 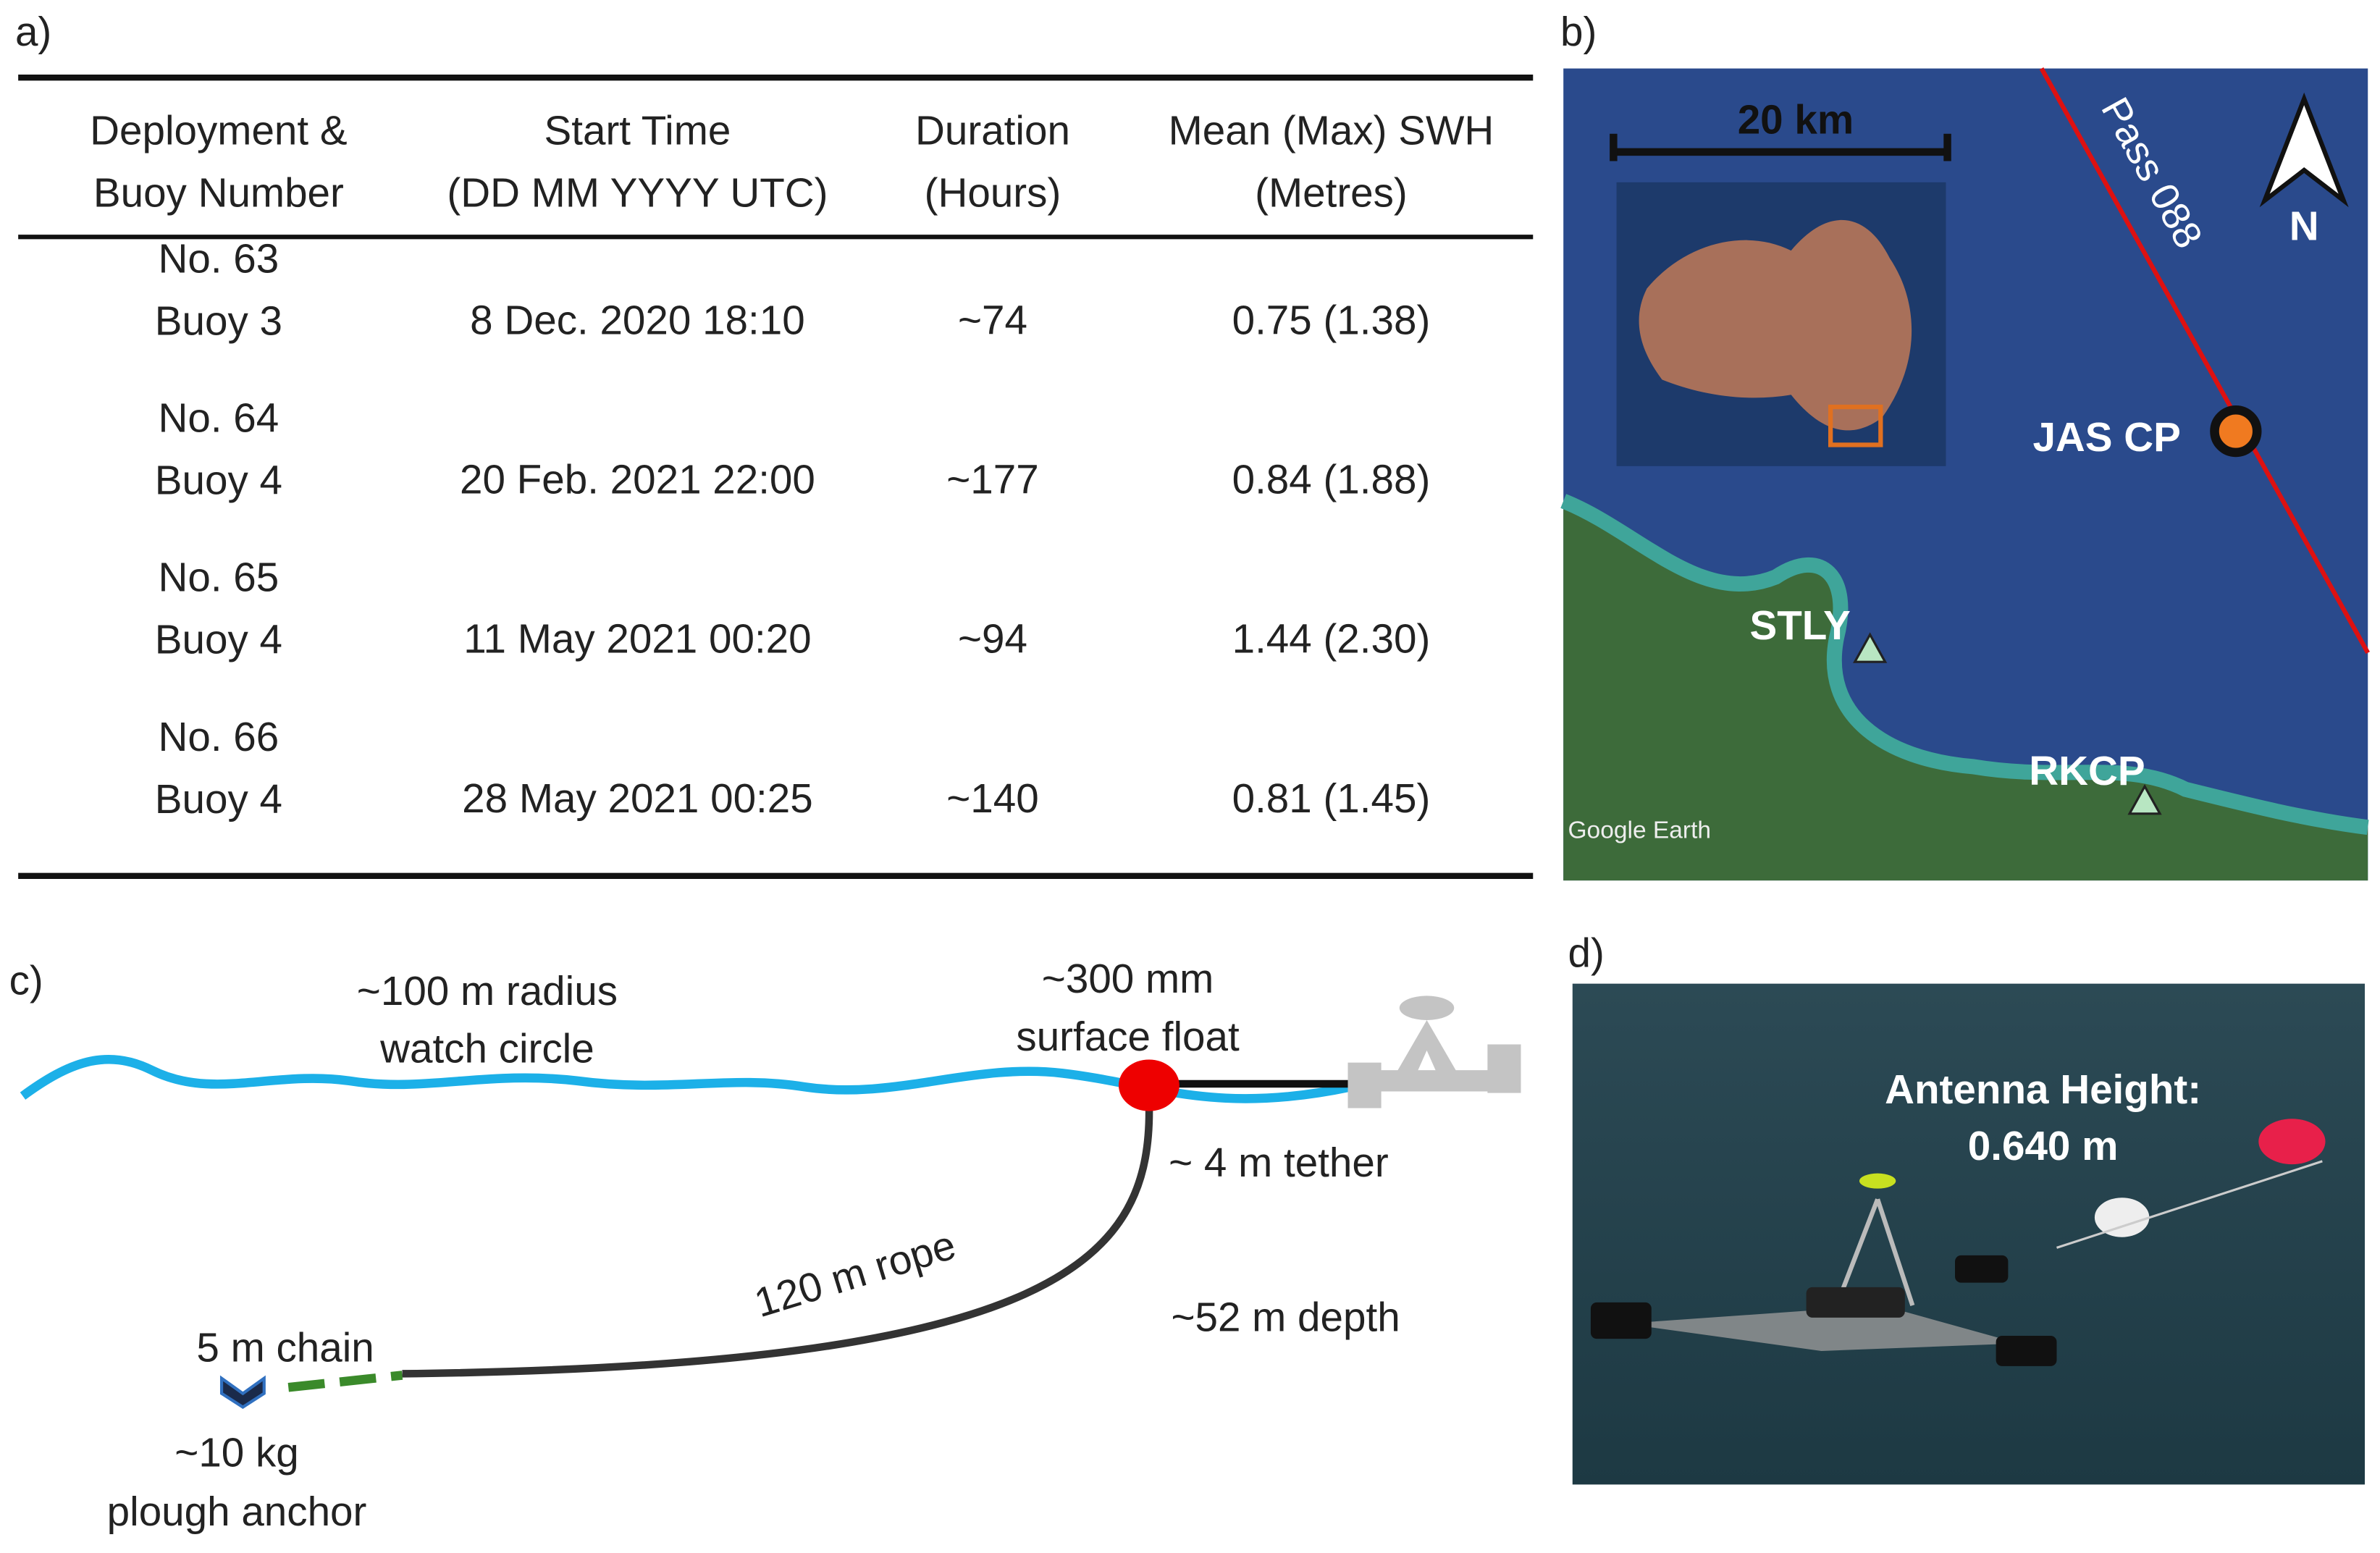 I want to click on table-cell: 0.84 (1.88), so click(x=1331, y=479).